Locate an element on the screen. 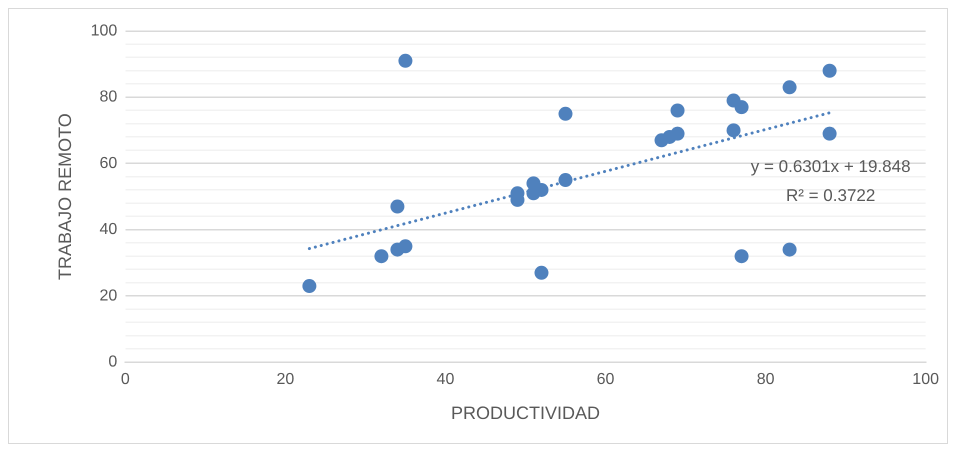 The image size is (956, 452). x-tick-label: 40 is located at coordinates (445, 379).